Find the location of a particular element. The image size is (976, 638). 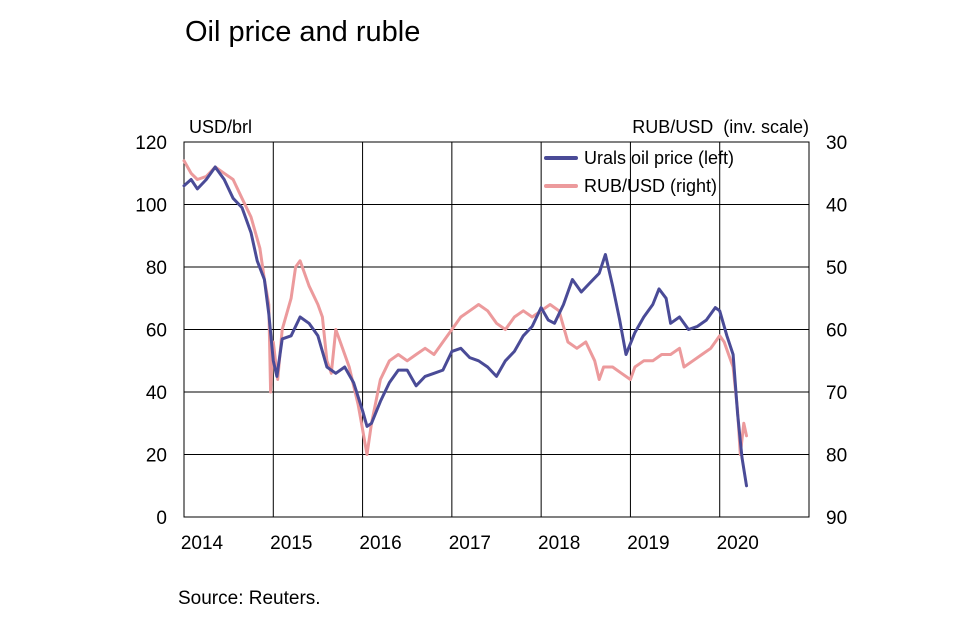

left-axis-unit: USD/brl is located at coordinates (220, 127).